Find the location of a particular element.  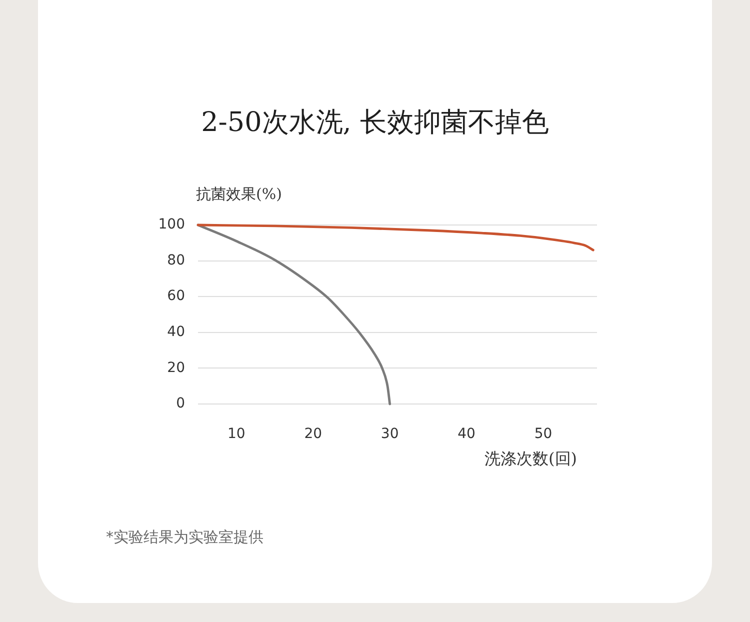

x-tick-label: 10 is located at coordinates (236, 434).